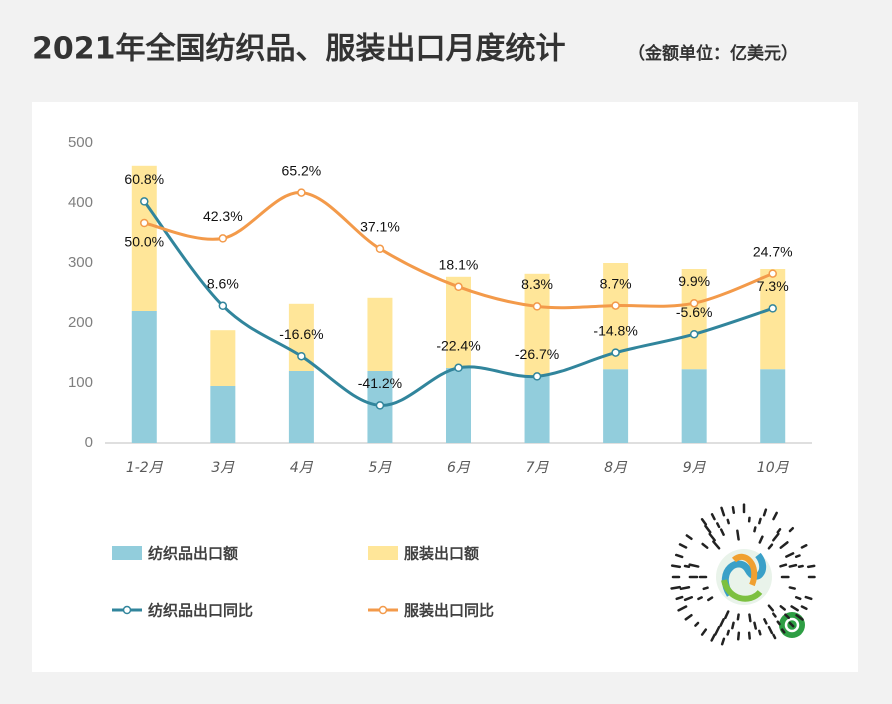 The image size is (892, 704). What do you see at coordinates (449, 611) in the screenshot?
I see `legend-label: 服装出口同比` at bounding box center [449, 611].